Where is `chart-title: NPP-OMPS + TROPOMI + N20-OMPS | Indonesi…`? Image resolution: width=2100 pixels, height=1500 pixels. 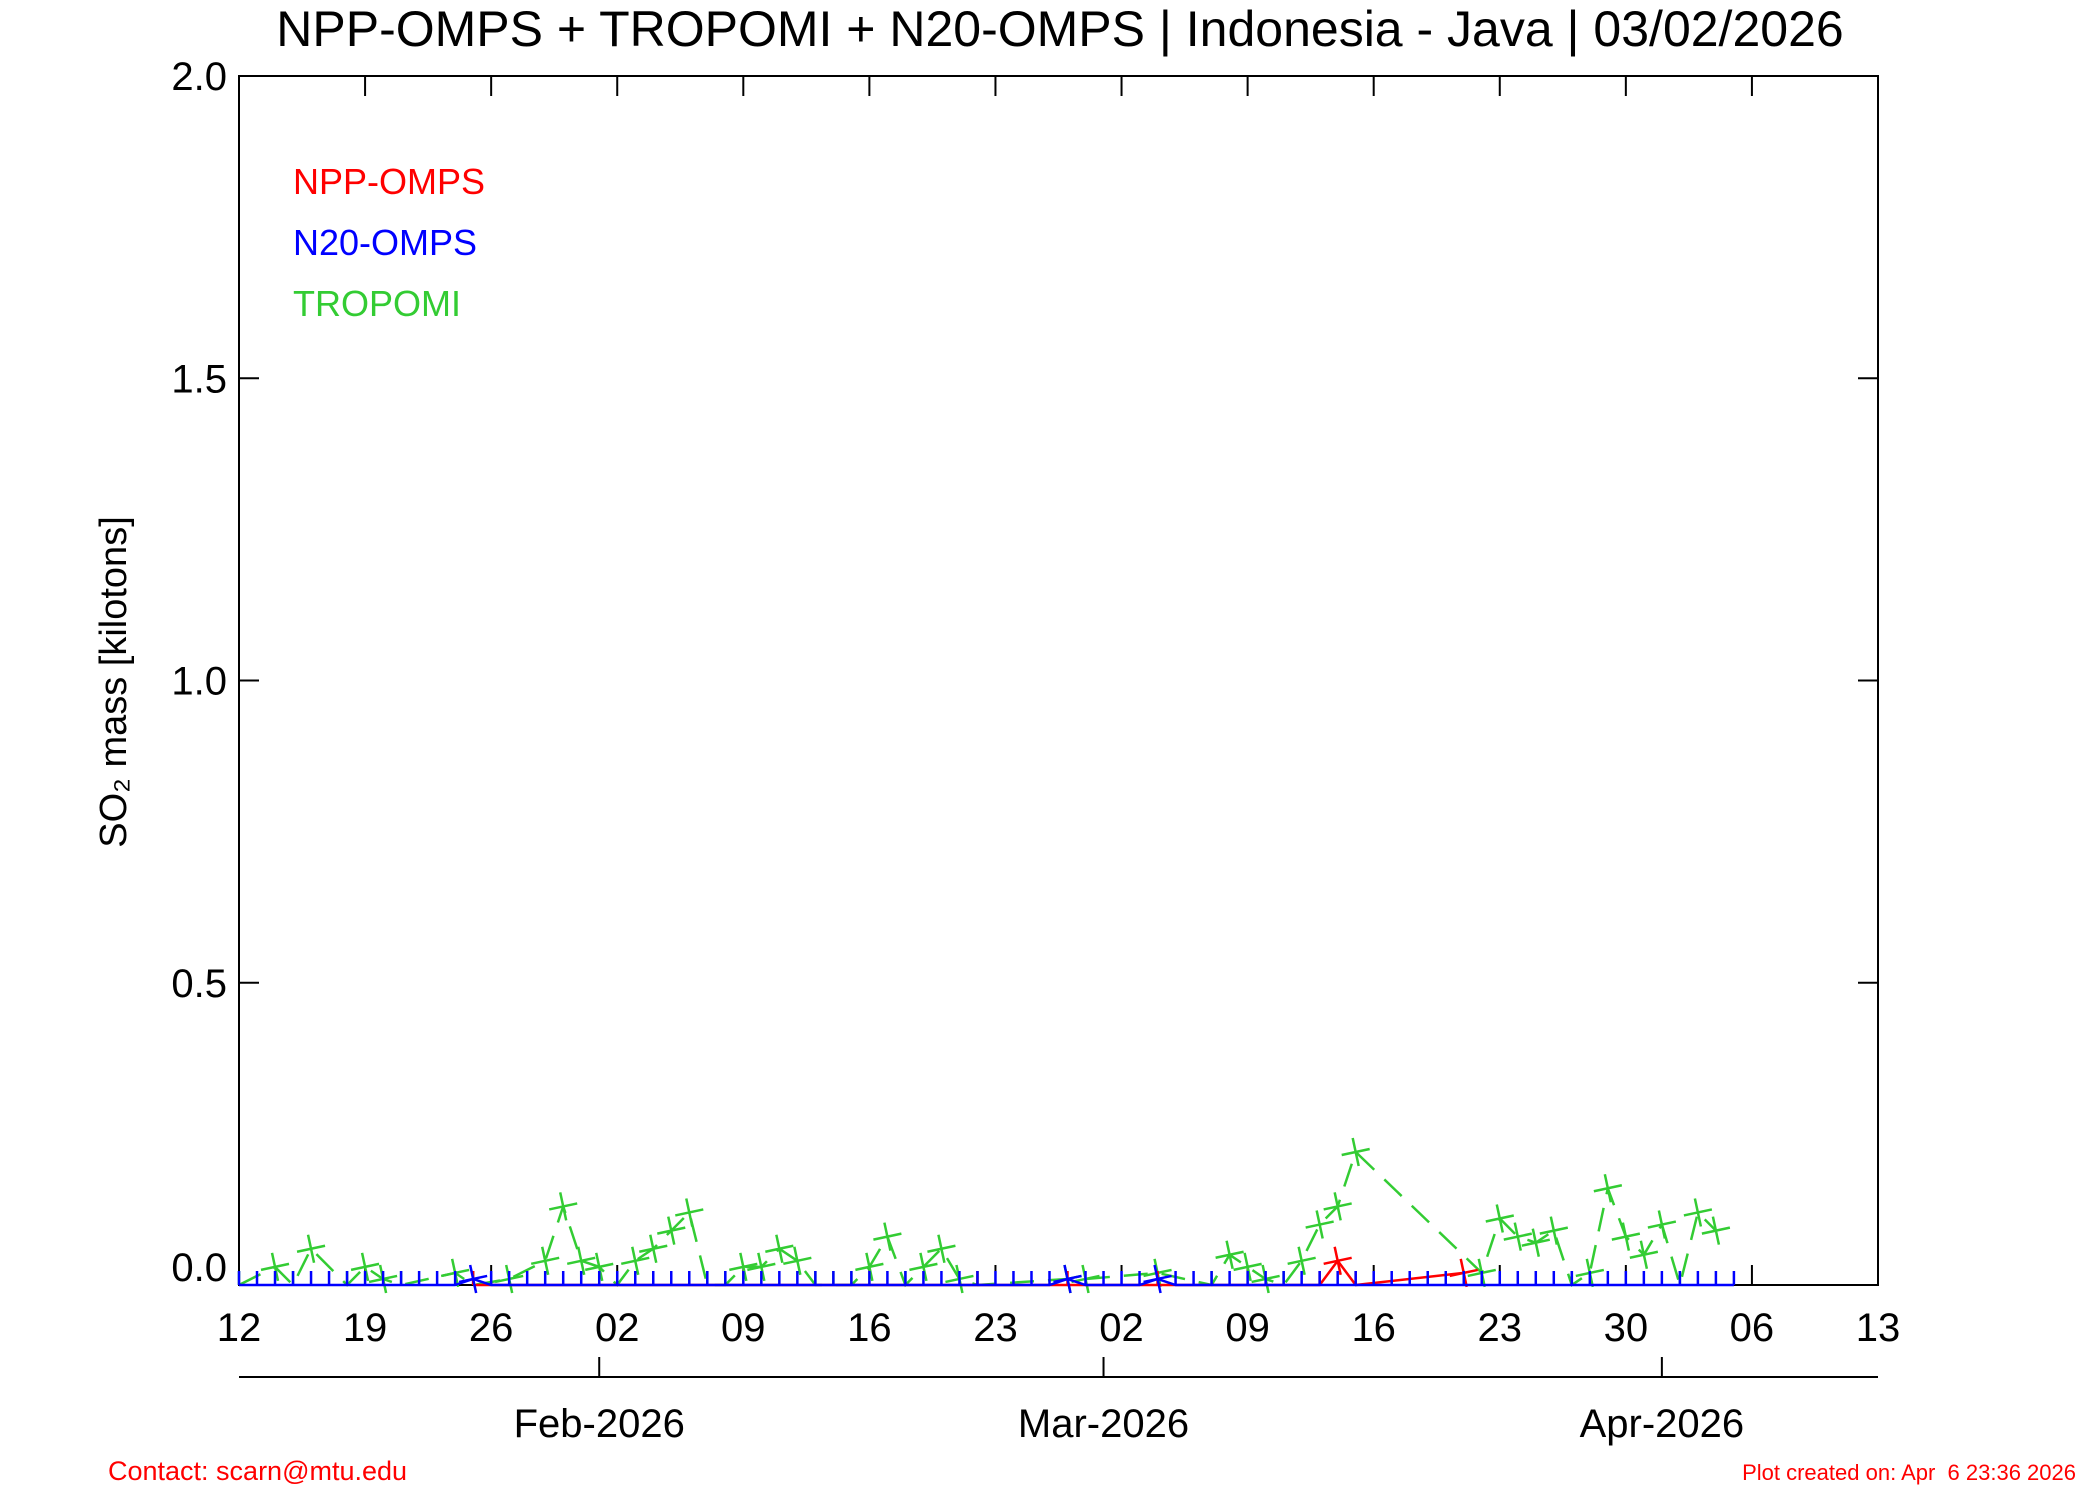 chart-title: NPP-OMPS + TROPOMI + N20-OMPS | Indonesi… is located at coordinates (1059, 29).